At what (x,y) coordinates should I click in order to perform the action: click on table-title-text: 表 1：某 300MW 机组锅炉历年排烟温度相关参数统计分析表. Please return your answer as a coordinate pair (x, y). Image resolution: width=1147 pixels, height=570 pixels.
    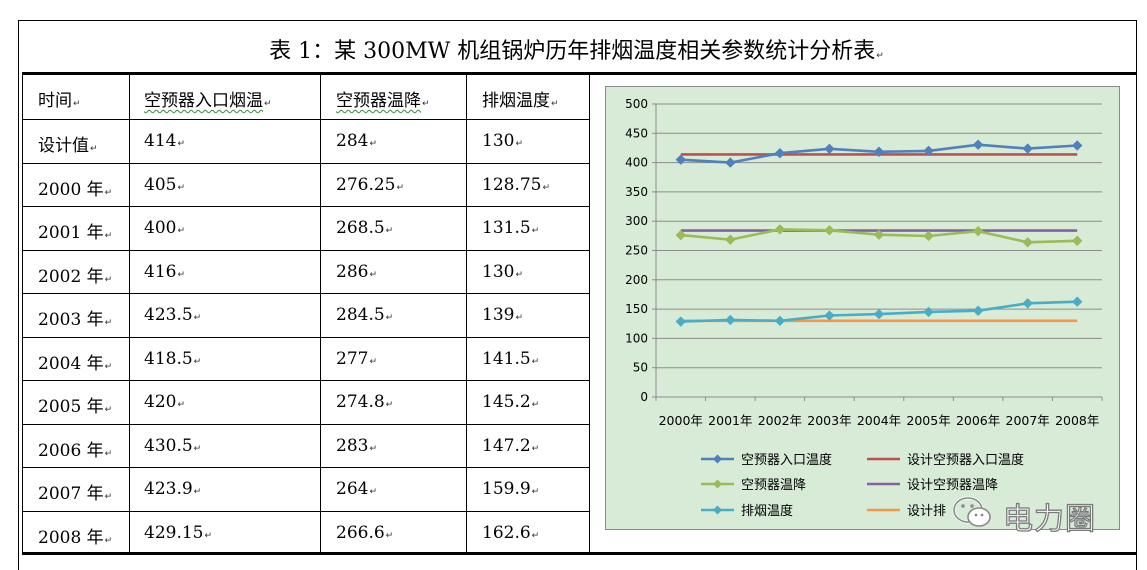
    Looking at the image, I should click on (572, 51).